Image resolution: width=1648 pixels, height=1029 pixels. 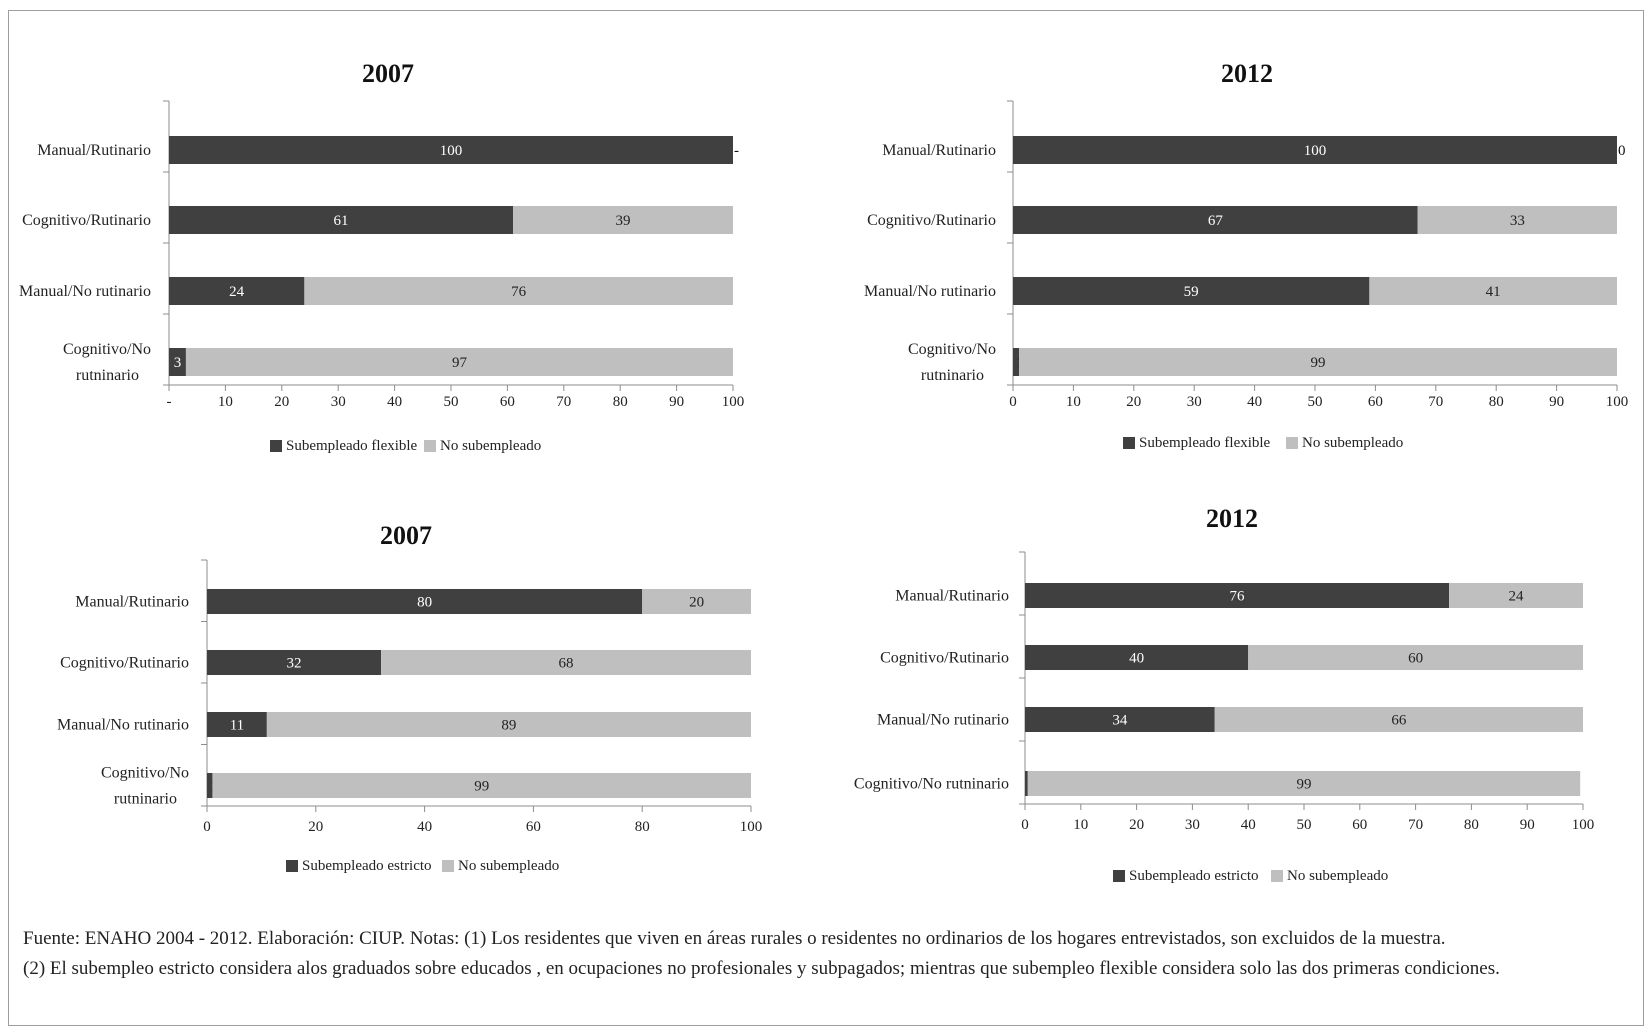 What do you see at coordinates (1205, 443) in the screenshot?
I see `chart-2-legend-label: Subempleado flexible` at bounding box center [1205, 443].